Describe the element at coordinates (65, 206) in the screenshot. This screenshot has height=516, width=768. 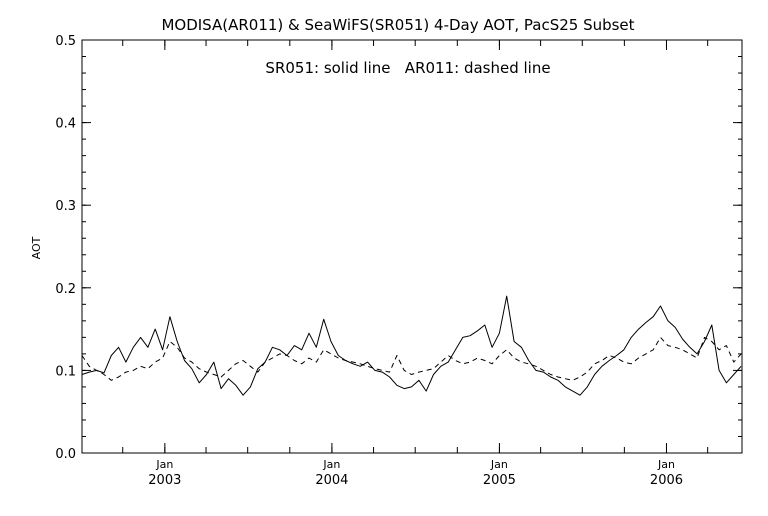
I see `y-tick-label: 0.3` at that location.